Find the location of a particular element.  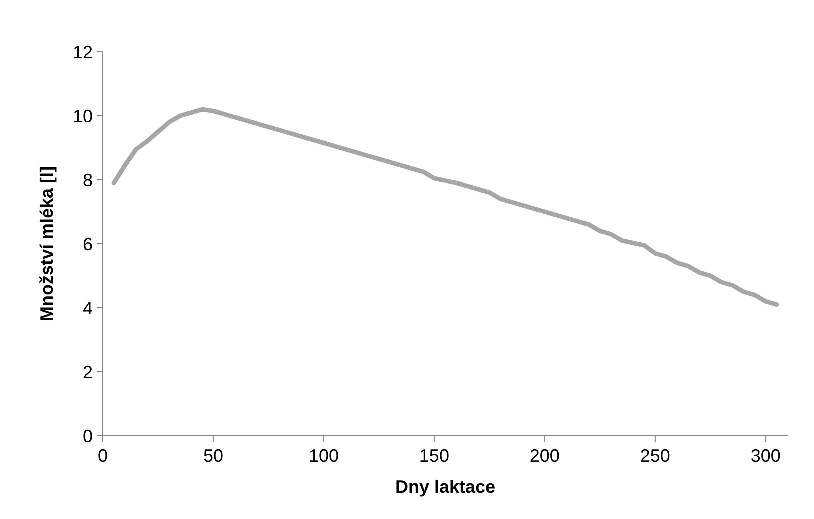

y-tick-label: 12 is located at coordinates (82, 52).